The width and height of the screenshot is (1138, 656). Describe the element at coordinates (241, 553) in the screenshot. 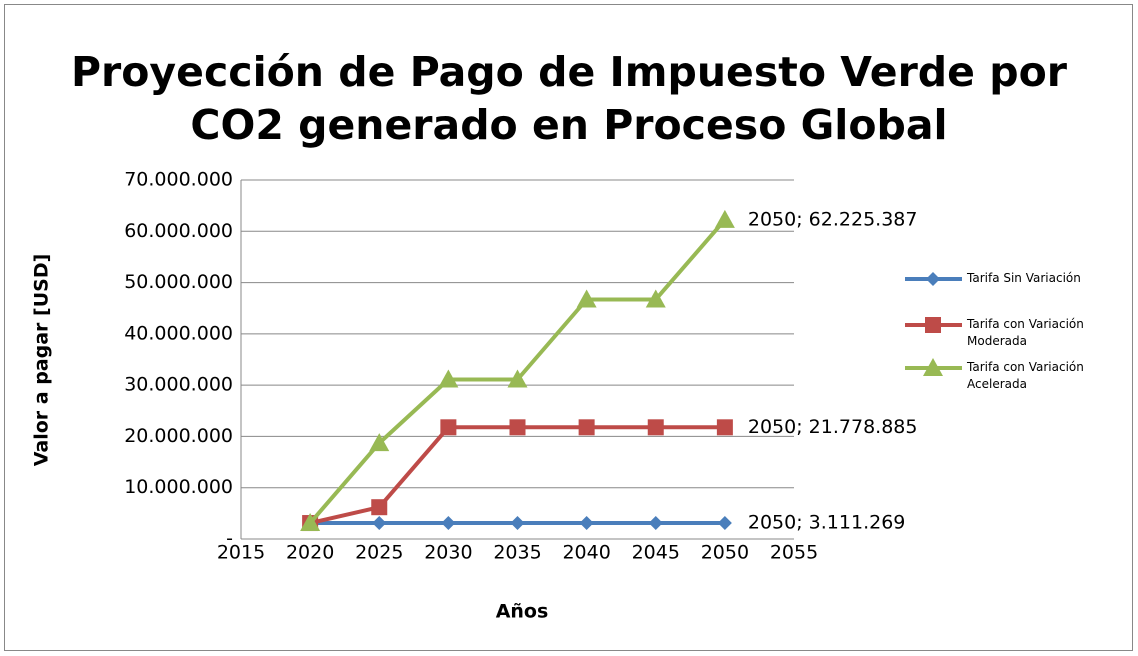

I see `x-tick-label: 2015` at that location.